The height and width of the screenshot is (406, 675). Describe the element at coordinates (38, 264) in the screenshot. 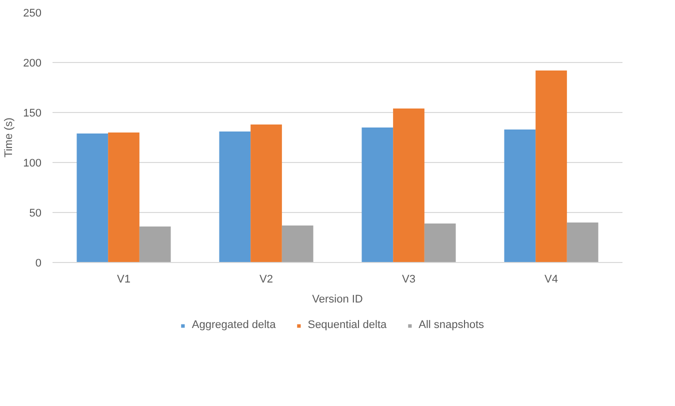

I see `y-tick-label: 0` at that location.